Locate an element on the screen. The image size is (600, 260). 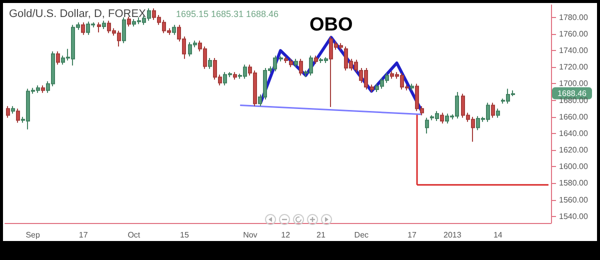
x-tick-label: Sep is located at coordinates (33, 235).